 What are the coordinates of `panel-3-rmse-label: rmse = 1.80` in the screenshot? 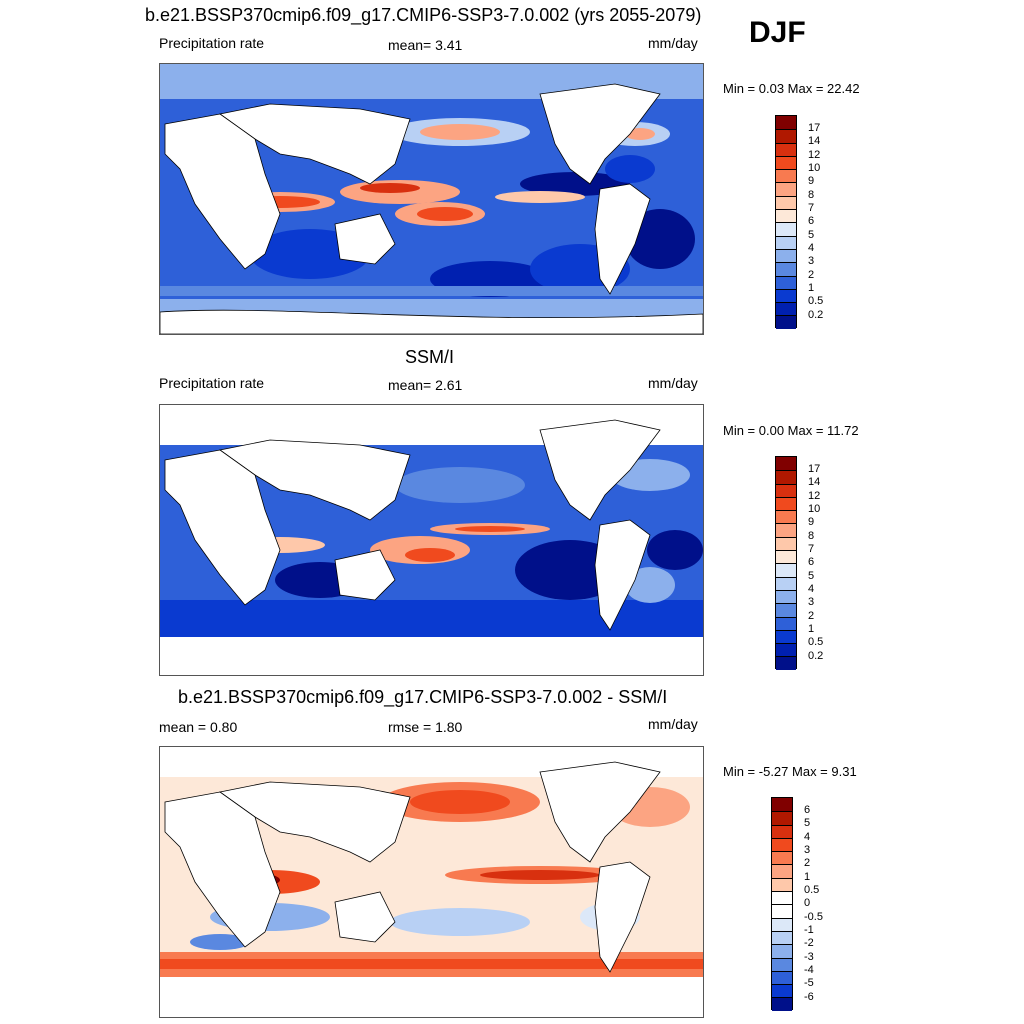 It's located at (425, 727).